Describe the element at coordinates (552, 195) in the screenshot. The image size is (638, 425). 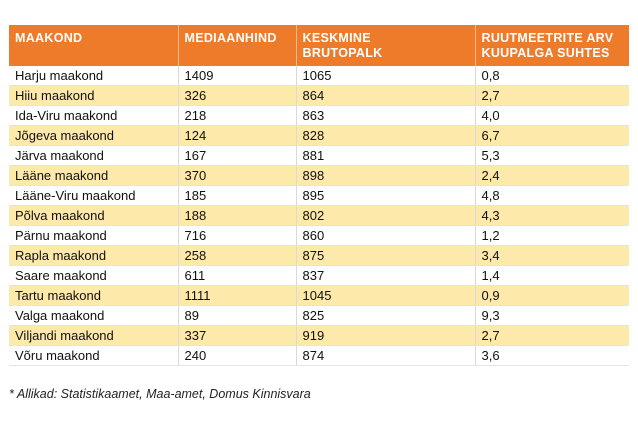
I see `cell-sqm-ratio: 4,8` at that location.